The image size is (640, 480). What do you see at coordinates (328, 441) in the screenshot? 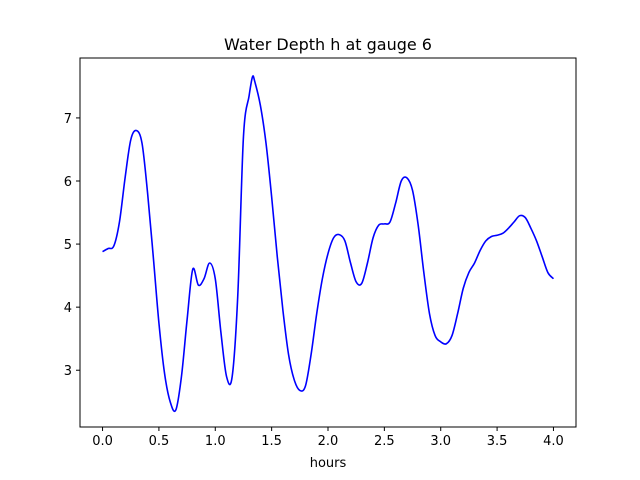
I see `x-tick-label: 2.0` at bounding box center [328, 441].